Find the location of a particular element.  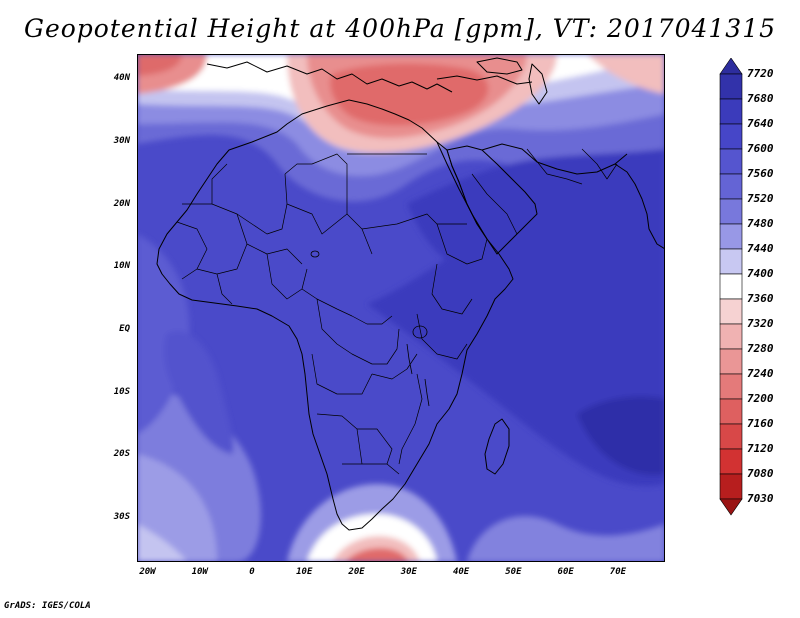

field-region-indian-ocean-deep is located at coordinates (621, 435).